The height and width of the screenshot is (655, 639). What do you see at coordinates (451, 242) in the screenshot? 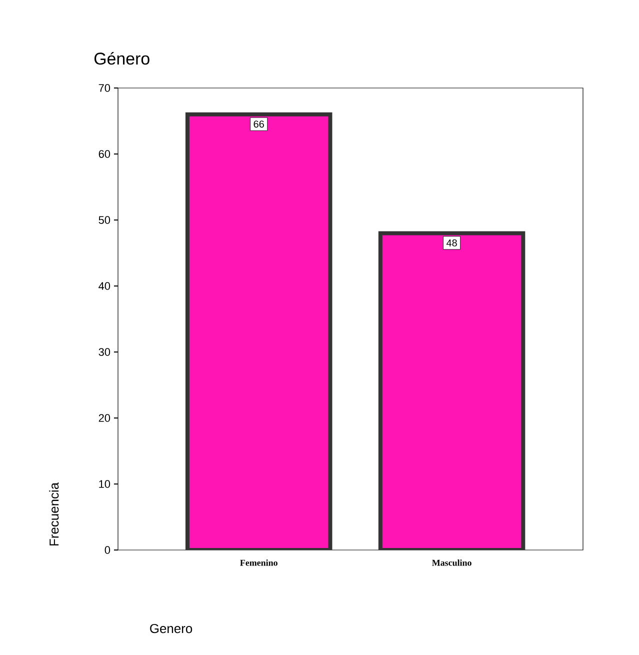
I see `data-label: 48` at bounding box center [451, 242].